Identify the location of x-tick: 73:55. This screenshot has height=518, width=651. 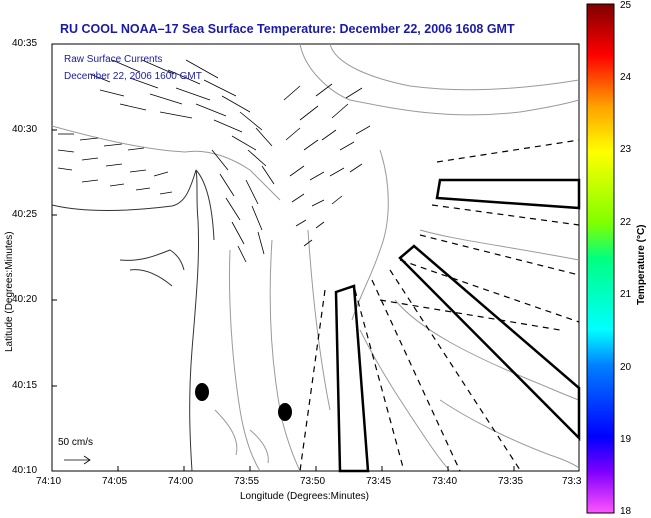
(247, 481).